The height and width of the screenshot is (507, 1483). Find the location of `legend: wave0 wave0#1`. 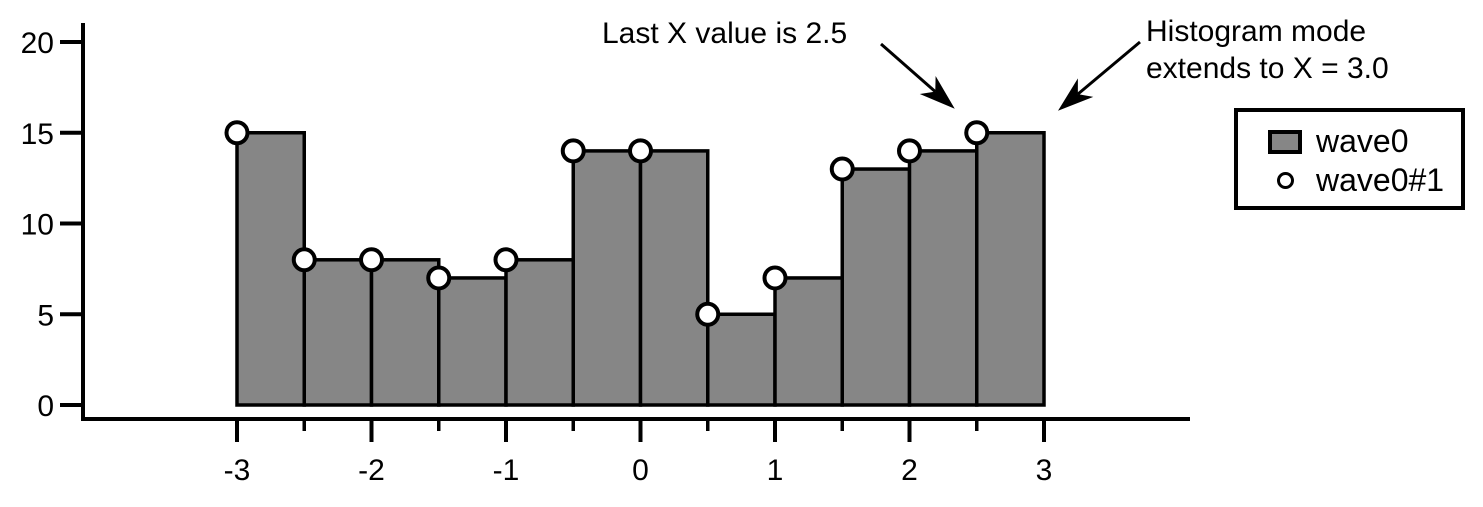

legend: wave0 wave0#1 is located at coordinates (1349, 159).